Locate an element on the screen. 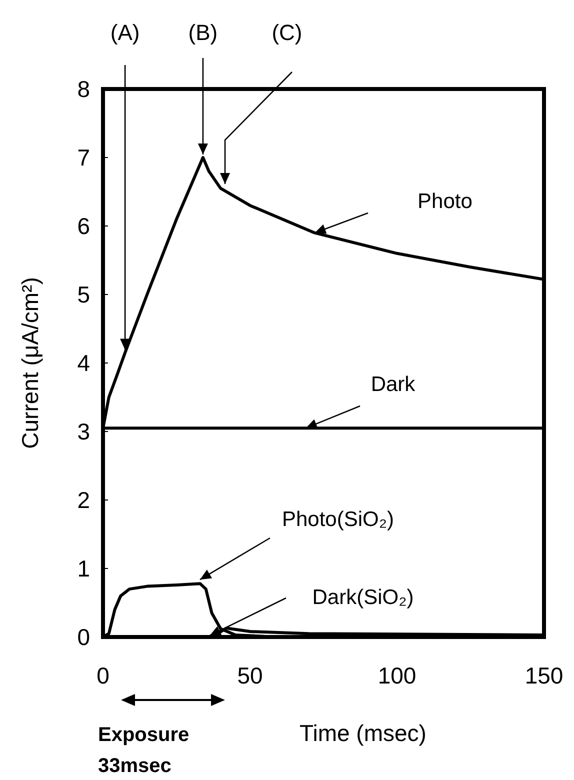 The width and height of the screenshot is (574, 780). series-label: Dark is located at coordinates (393, 384).